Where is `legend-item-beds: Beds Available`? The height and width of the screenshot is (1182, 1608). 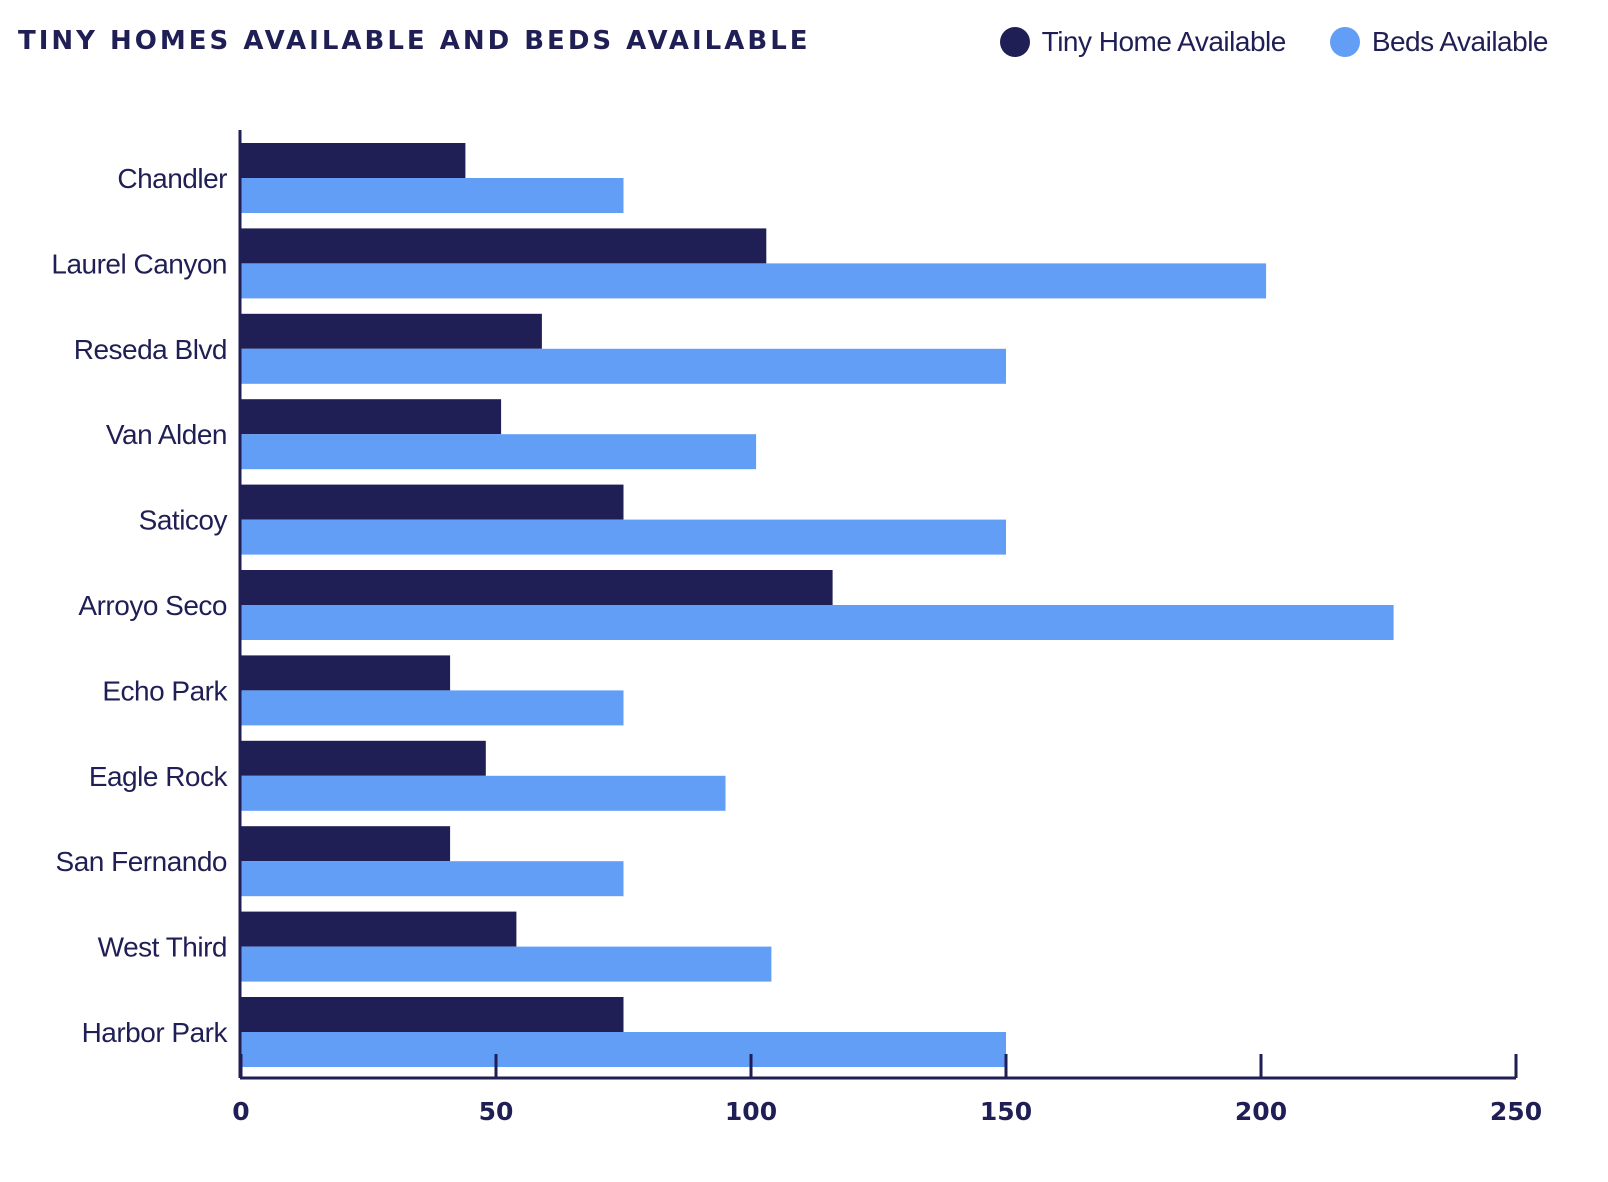
legend-item-beds: Beds Available is located at coordinates (1439, 42).